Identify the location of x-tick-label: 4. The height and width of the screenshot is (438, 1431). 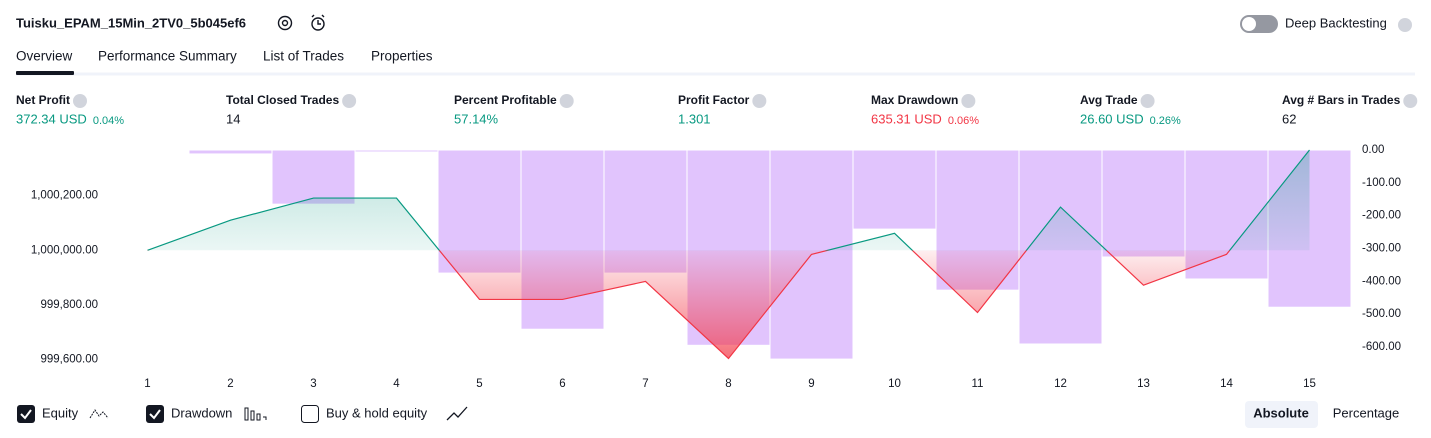
(396, 384).